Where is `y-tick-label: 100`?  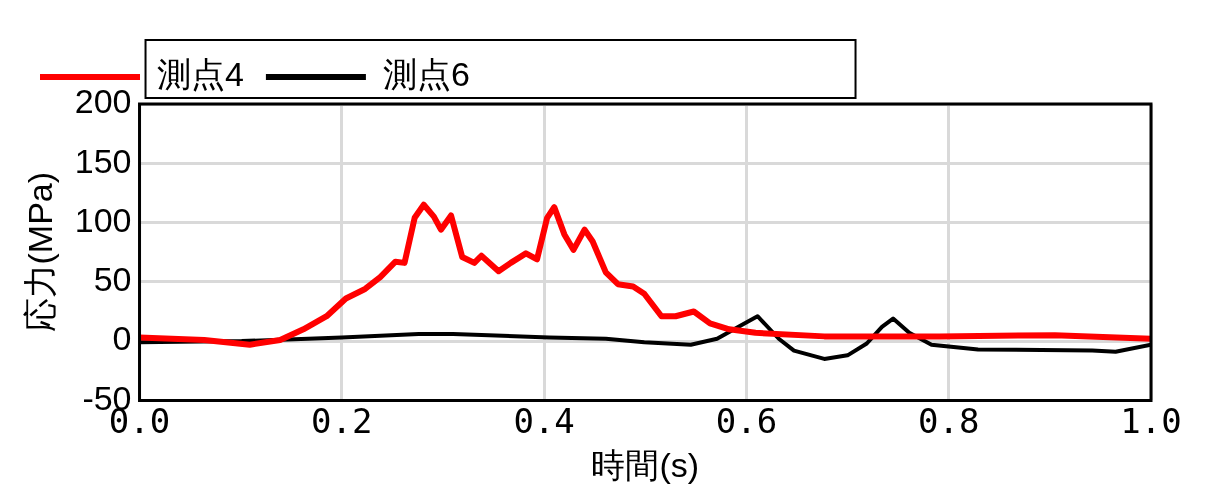 y-tick-label: 100 is located at coordinates (103, 219).